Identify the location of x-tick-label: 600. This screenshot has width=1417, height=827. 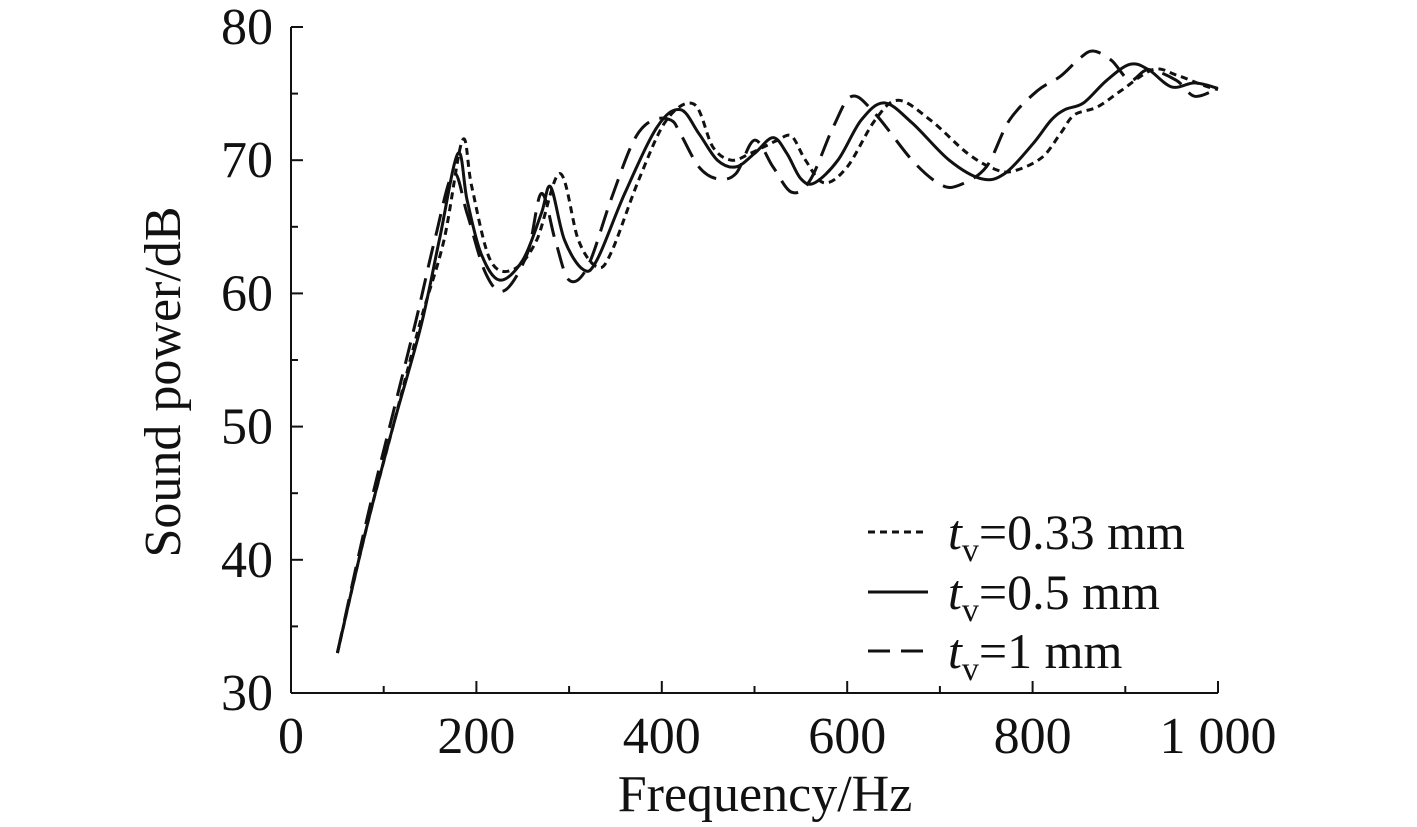
(847, 736).